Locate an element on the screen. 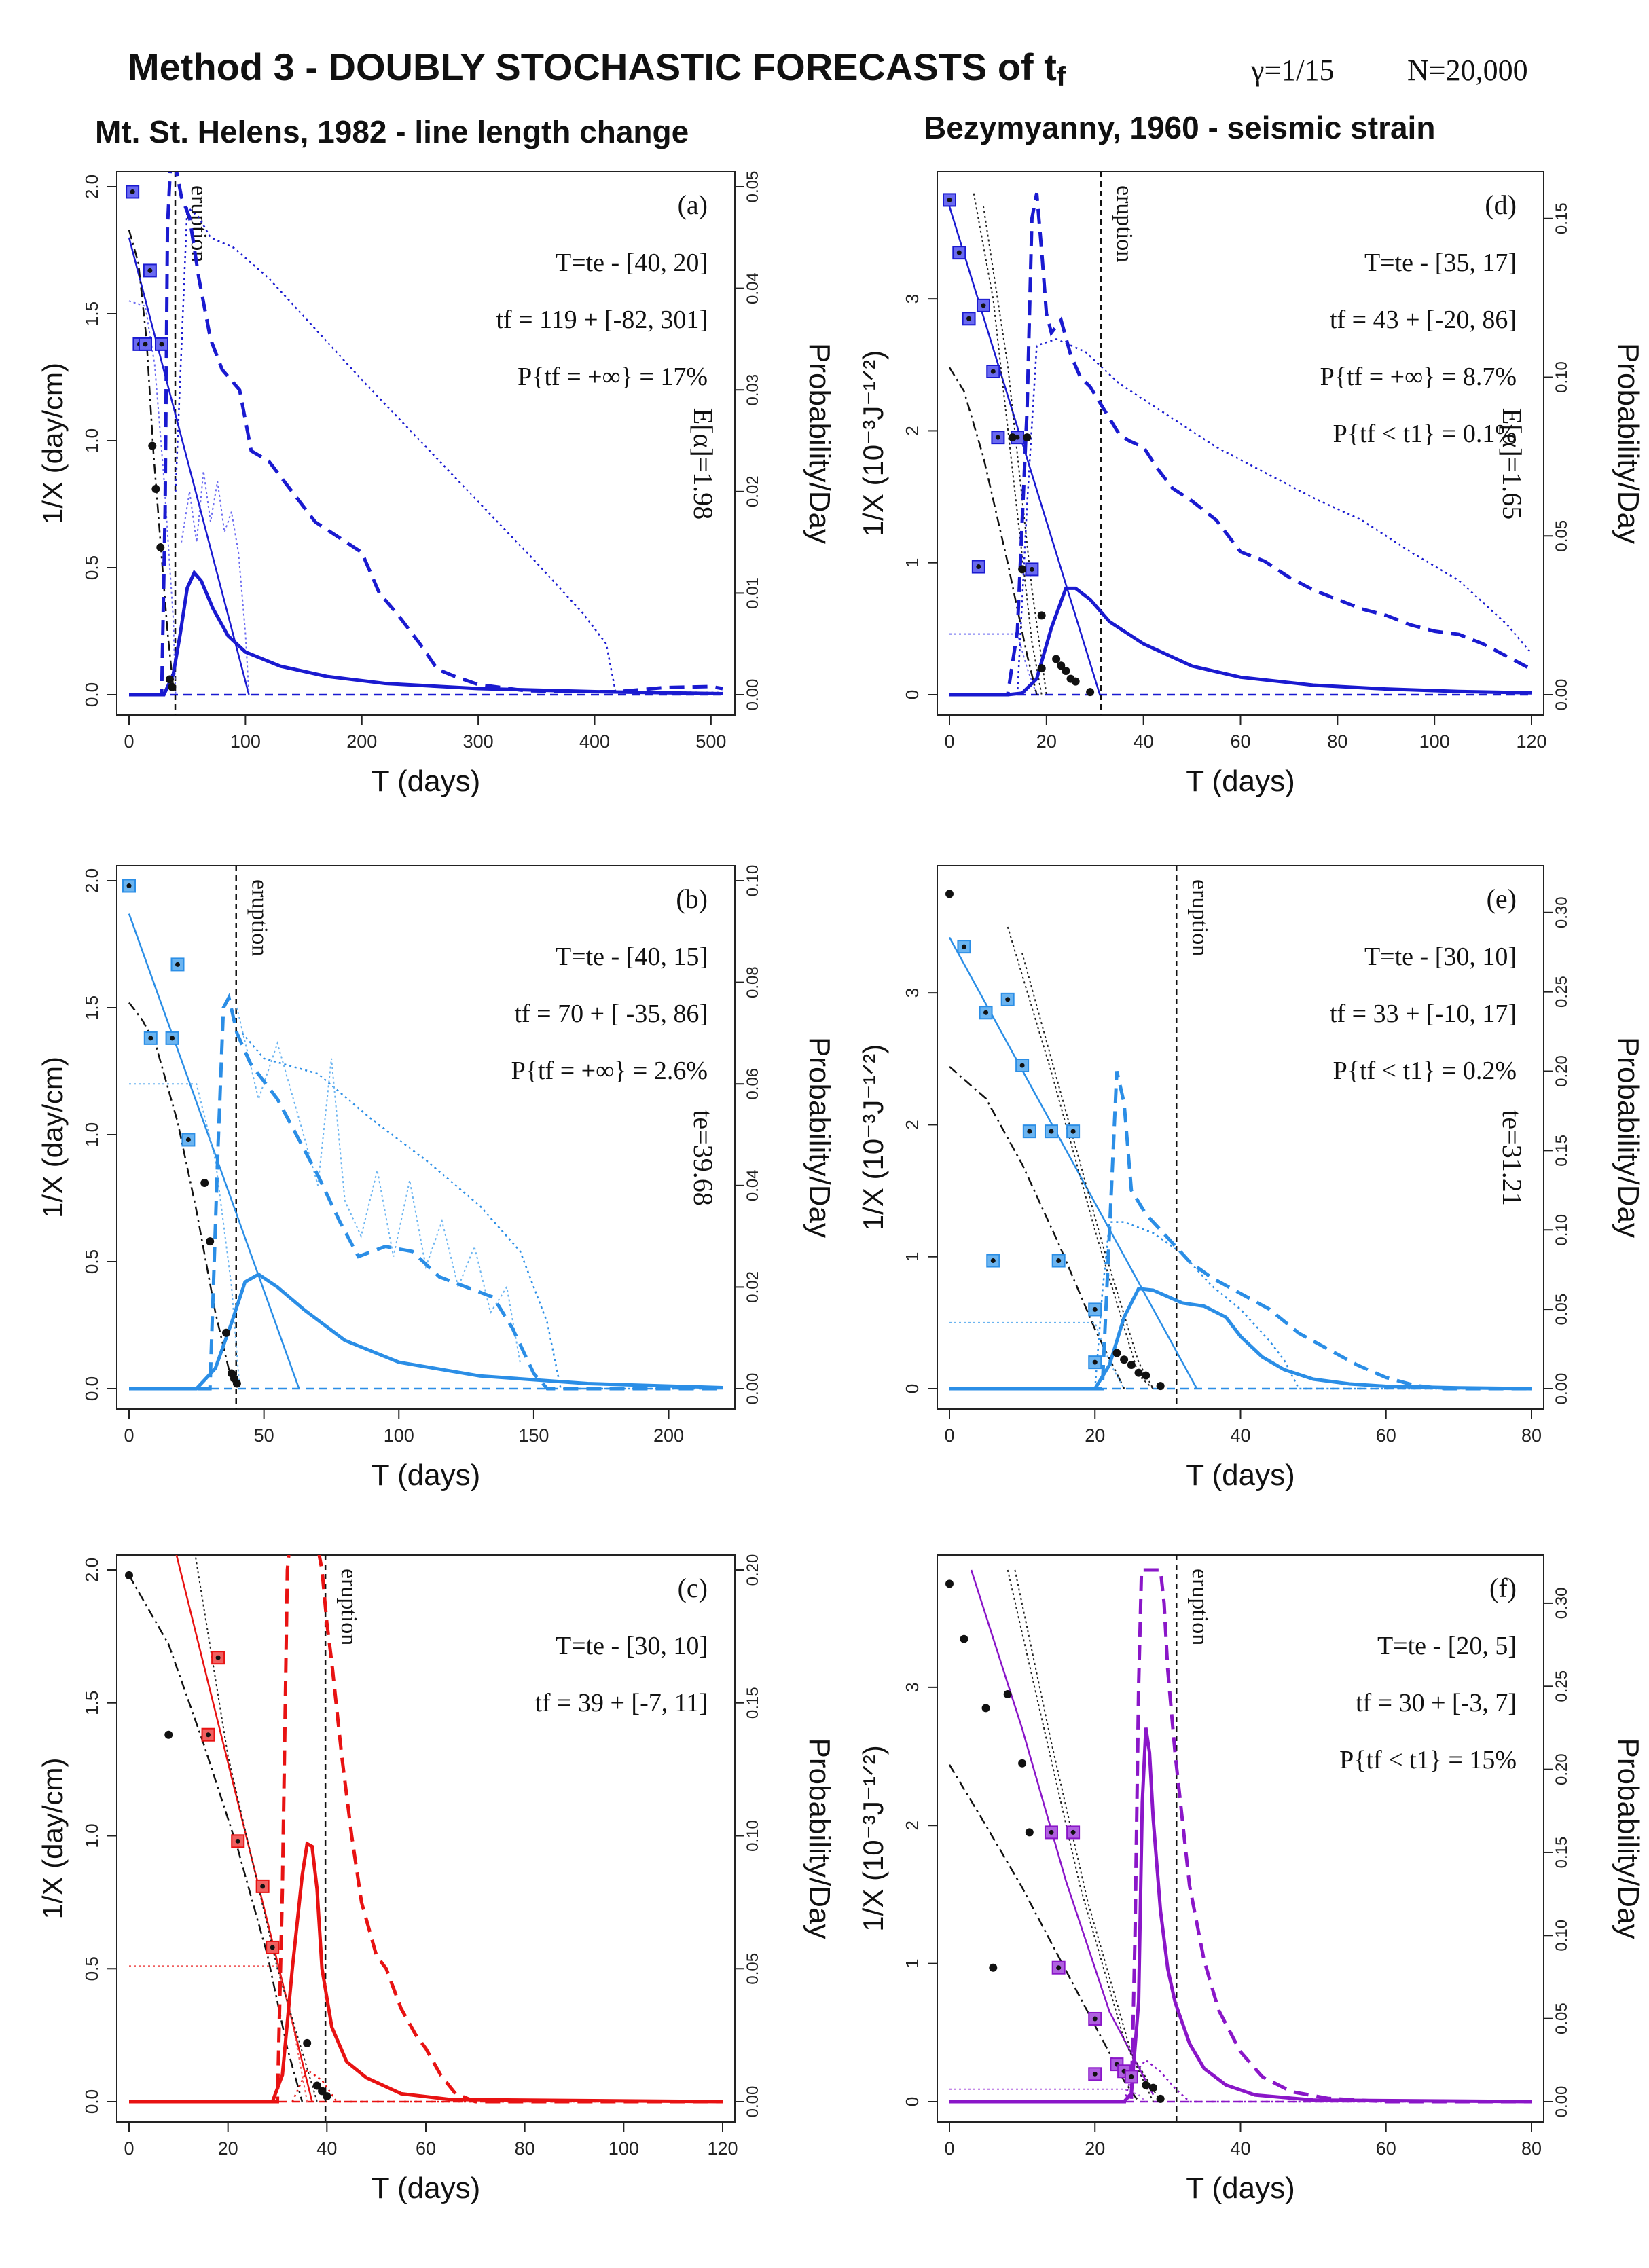 This screenshot has width=1649, height=2268. forecast-info: P{tf < t1} = 0.2% is located at coordinates (1425, 1071).